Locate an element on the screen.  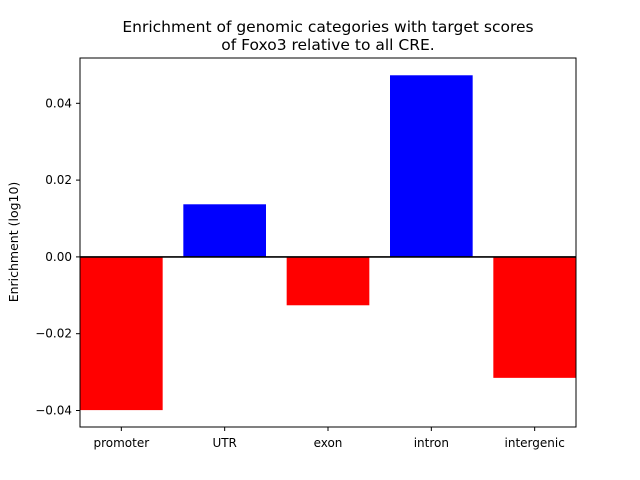
x-tick-label: exon is located at coordinates (328, 443).